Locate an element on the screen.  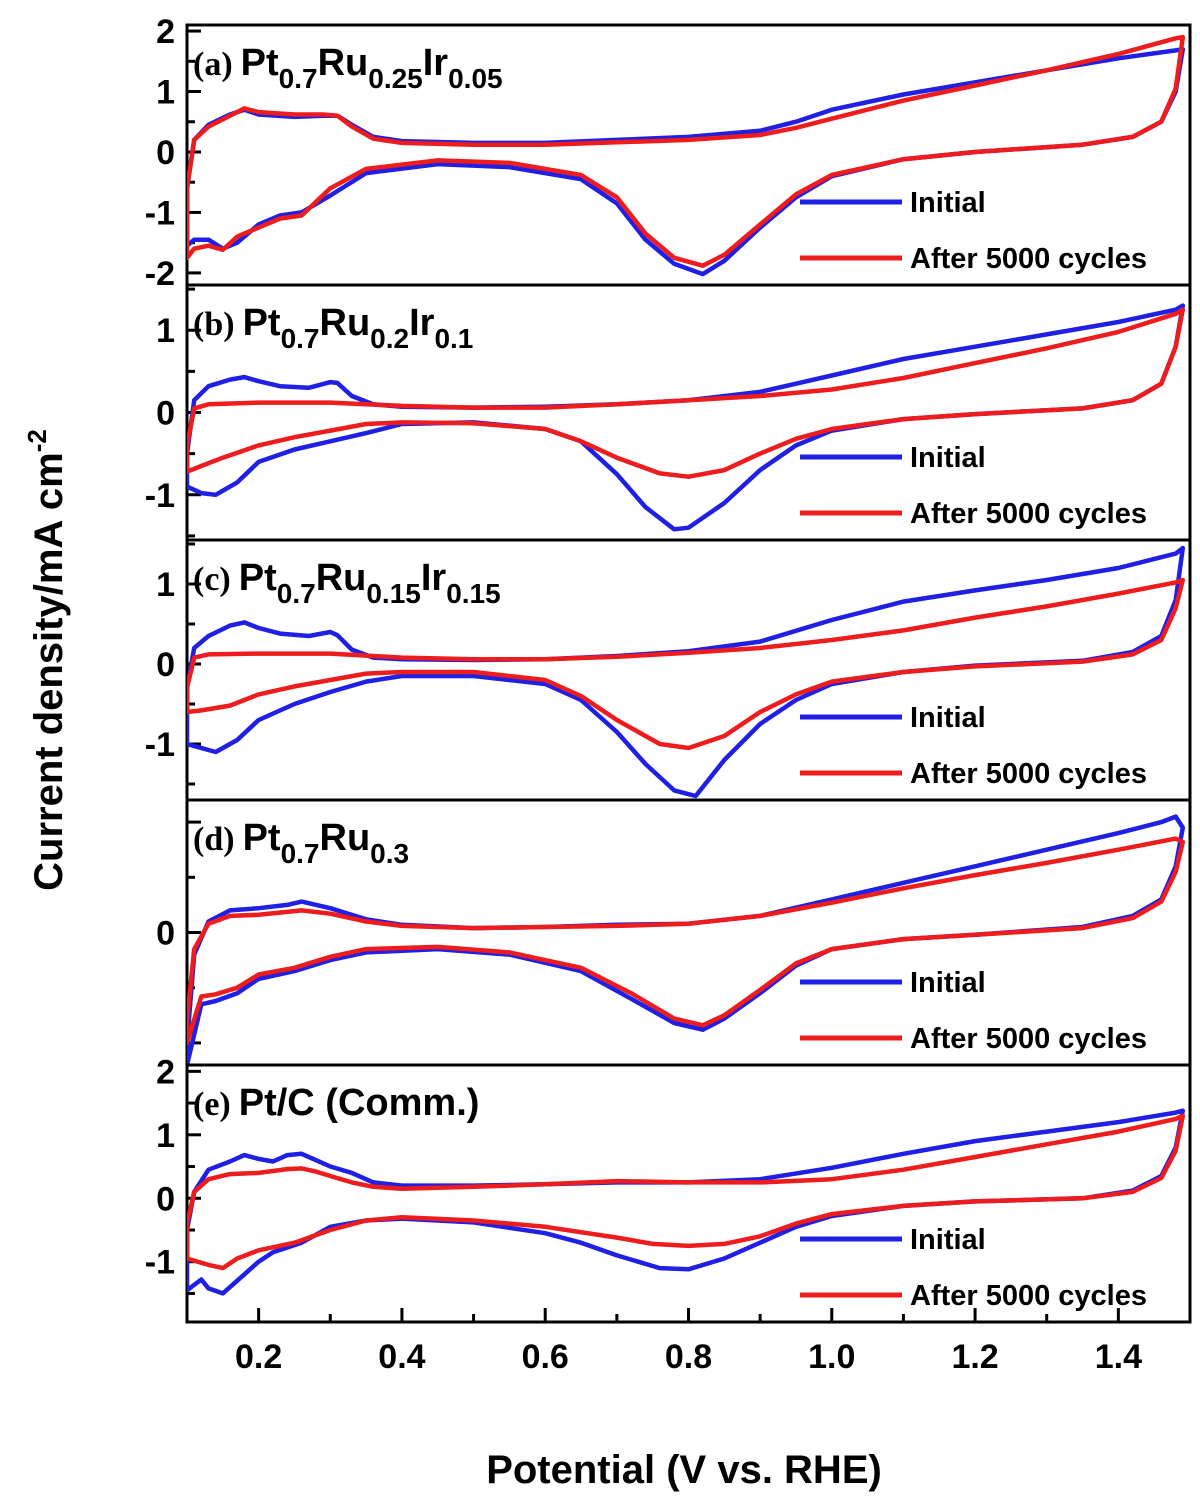
y-axis-label: Current density/mA cm-2 is located at coordinates (46, 660).